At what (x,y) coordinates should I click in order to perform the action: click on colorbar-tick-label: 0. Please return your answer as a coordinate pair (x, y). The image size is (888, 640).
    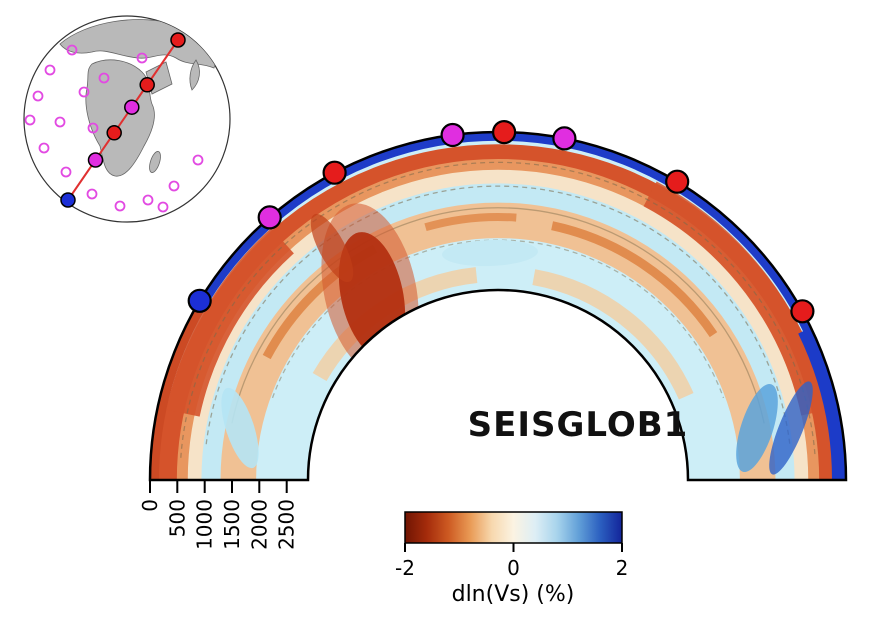
    Looking at the image, I should click on (513, 568).